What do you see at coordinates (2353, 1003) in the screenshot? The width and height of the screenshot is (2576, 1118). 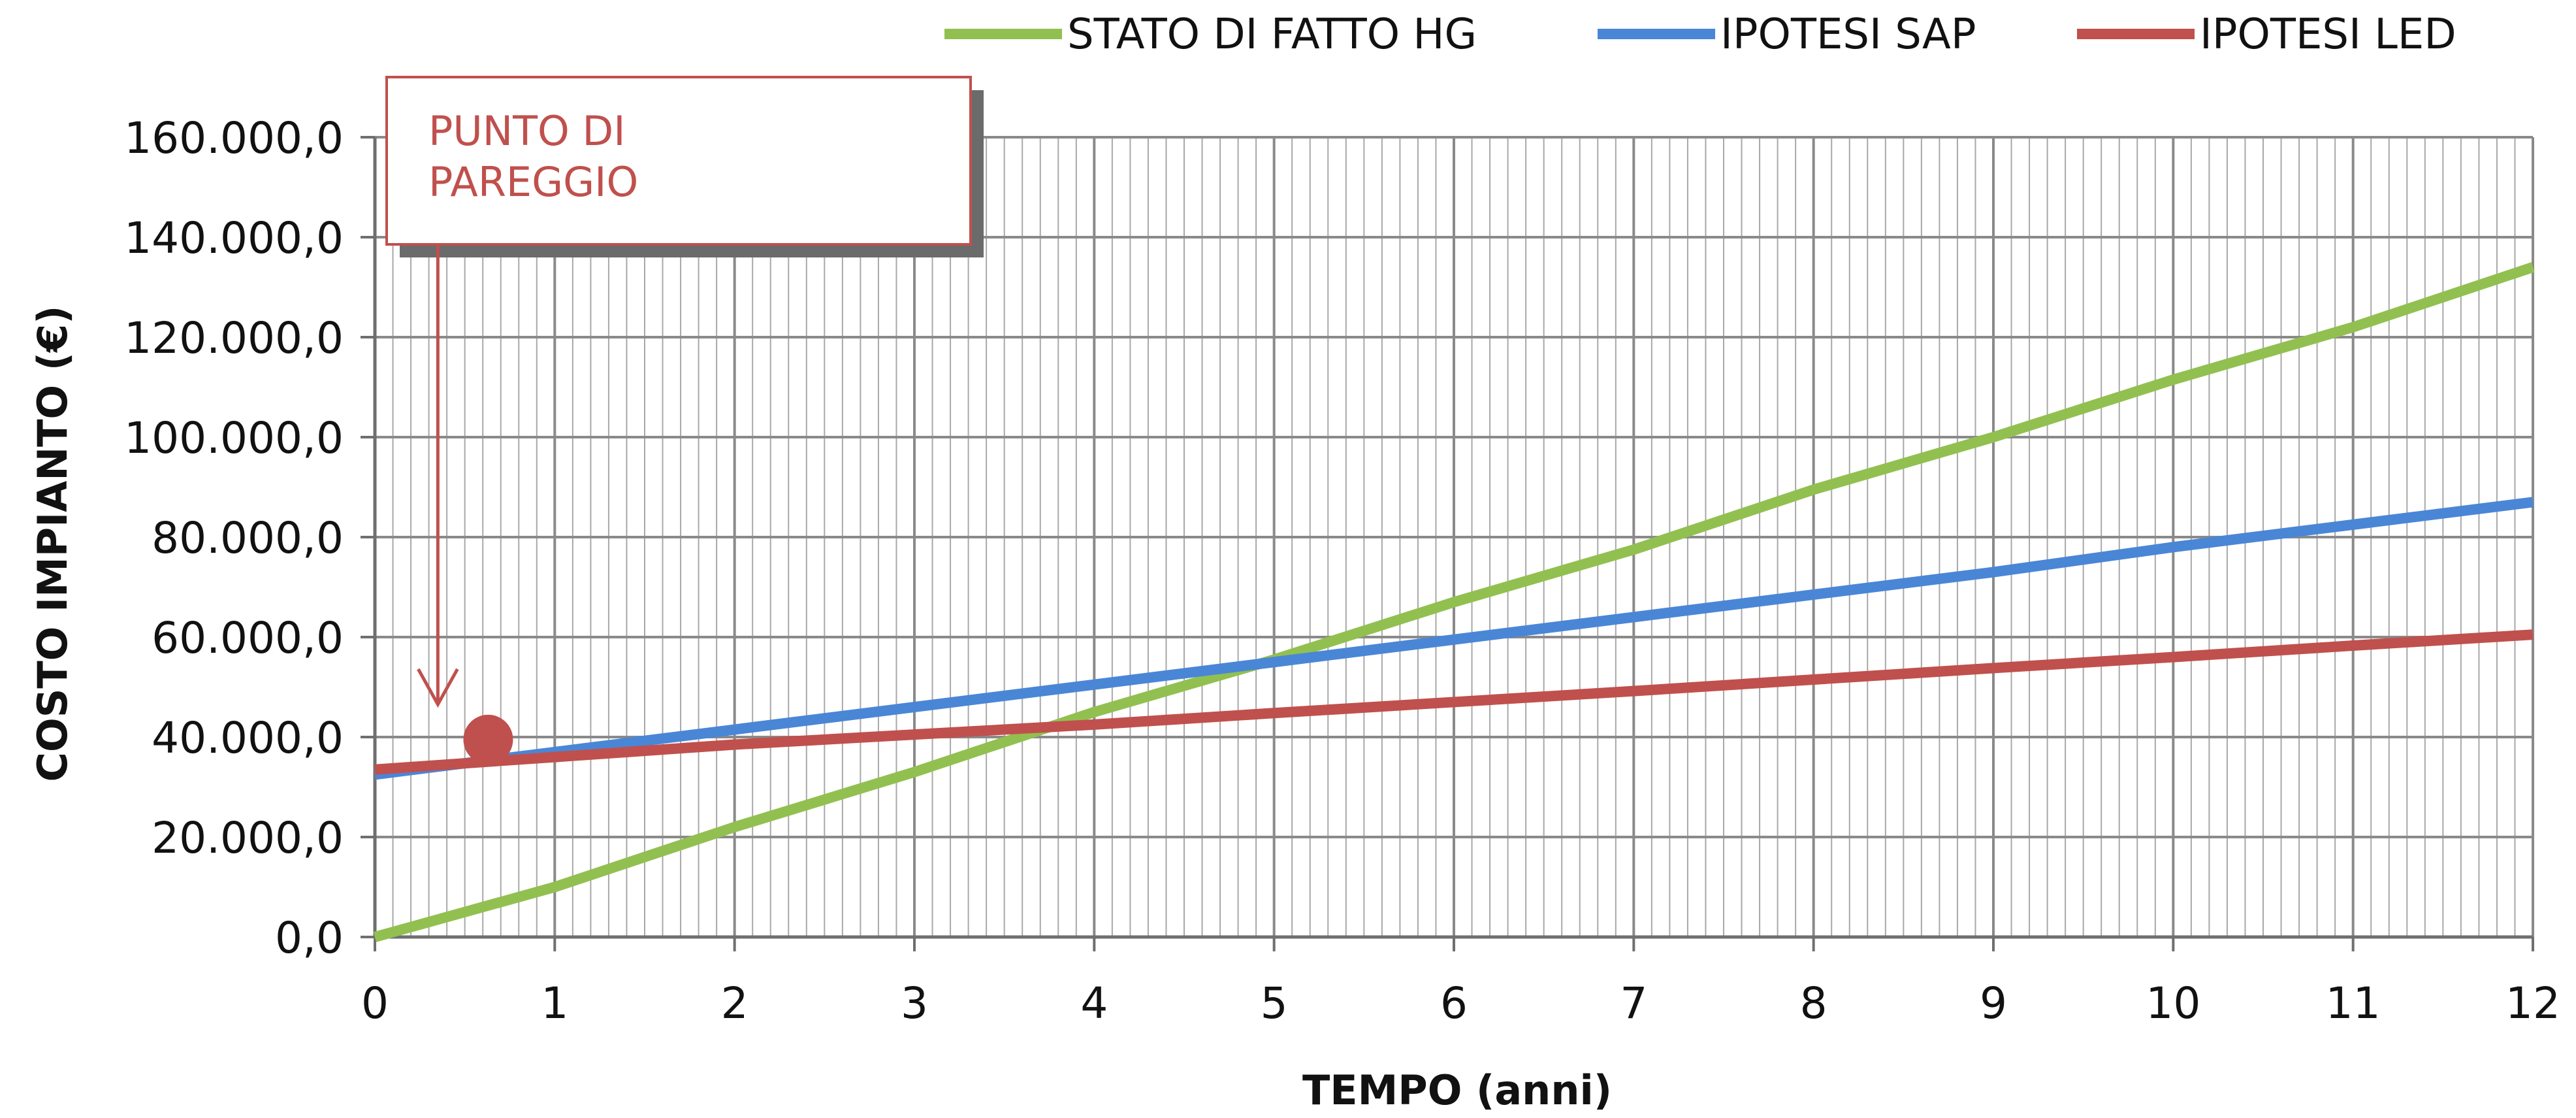 I see `x-tick-label: 11` at bounding box center [2353, 1003].